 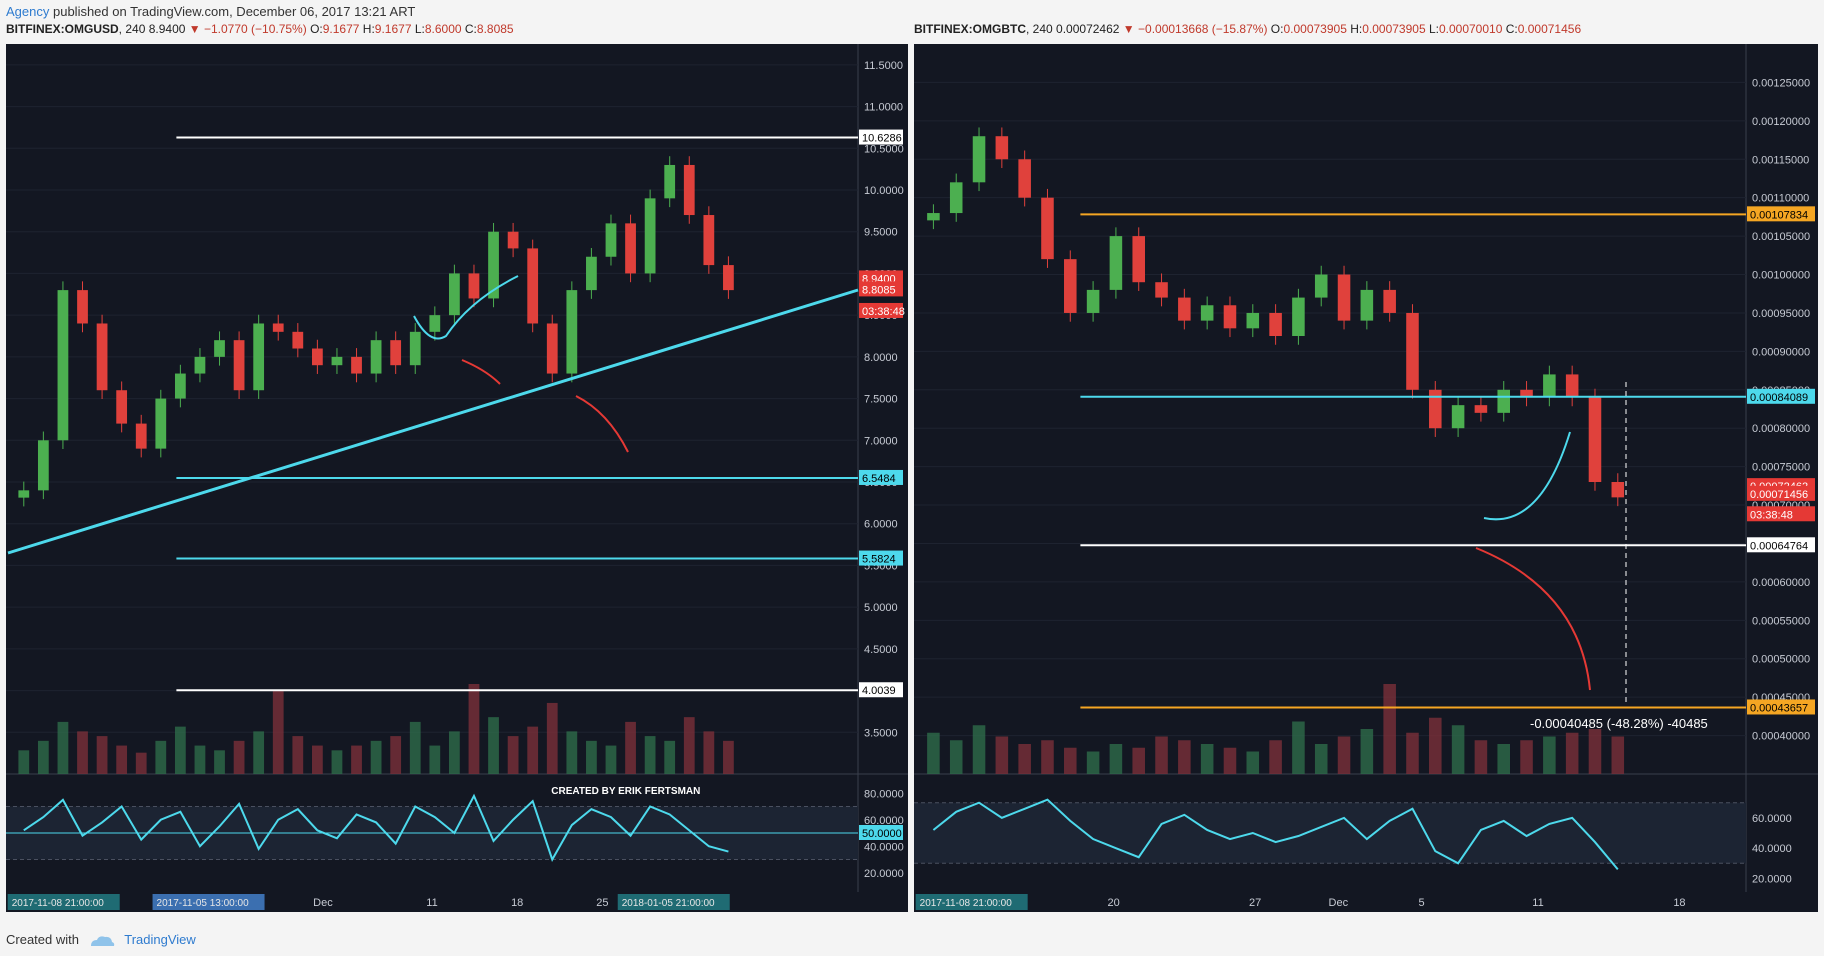 I want to click on price-axis, so click(x=1782, y=478).